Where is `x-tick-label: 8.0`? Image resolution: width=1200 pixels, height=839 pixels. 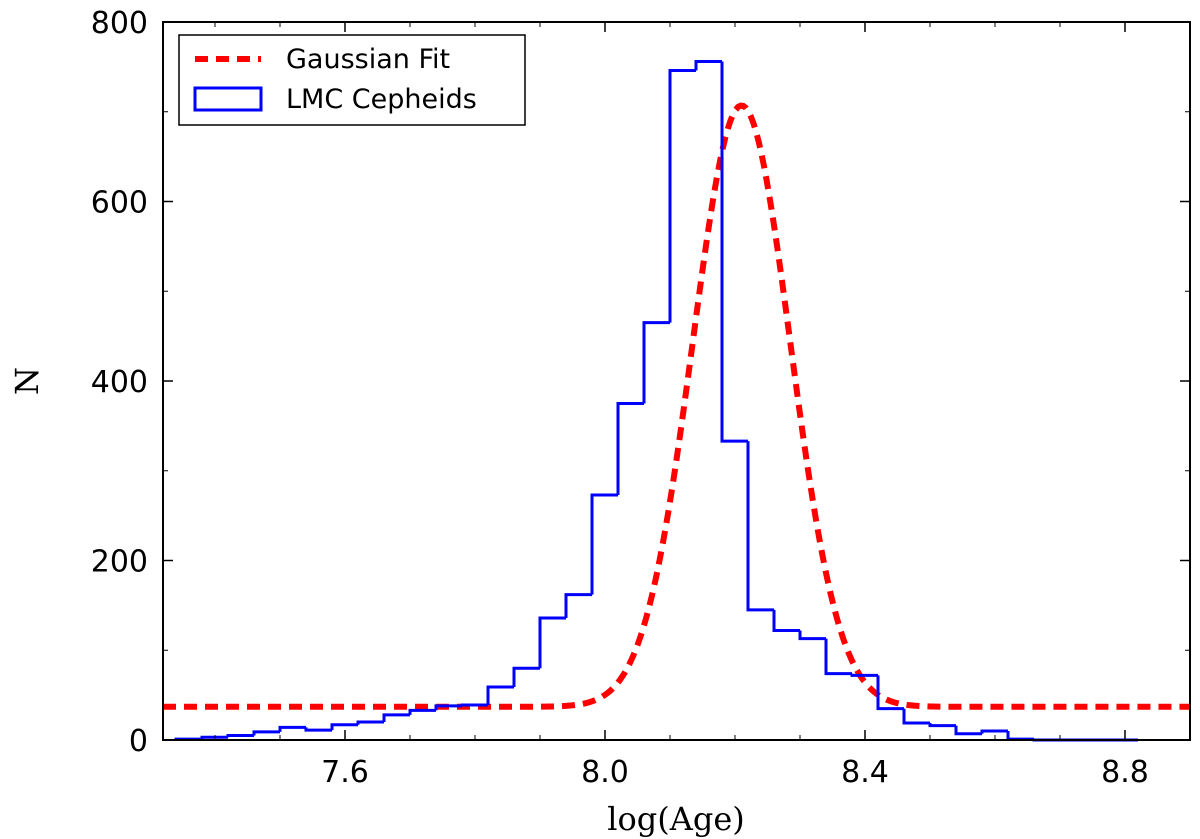
x-tick-label: 8.0 is located at coordinates (605, 772).